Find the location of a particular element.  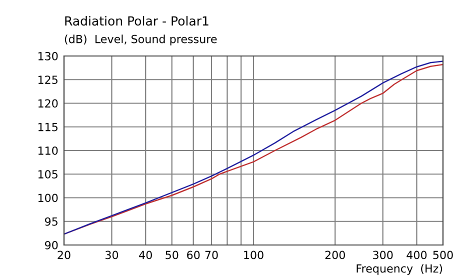

y-tick-label: 110 is located at coordinates (48, 150).